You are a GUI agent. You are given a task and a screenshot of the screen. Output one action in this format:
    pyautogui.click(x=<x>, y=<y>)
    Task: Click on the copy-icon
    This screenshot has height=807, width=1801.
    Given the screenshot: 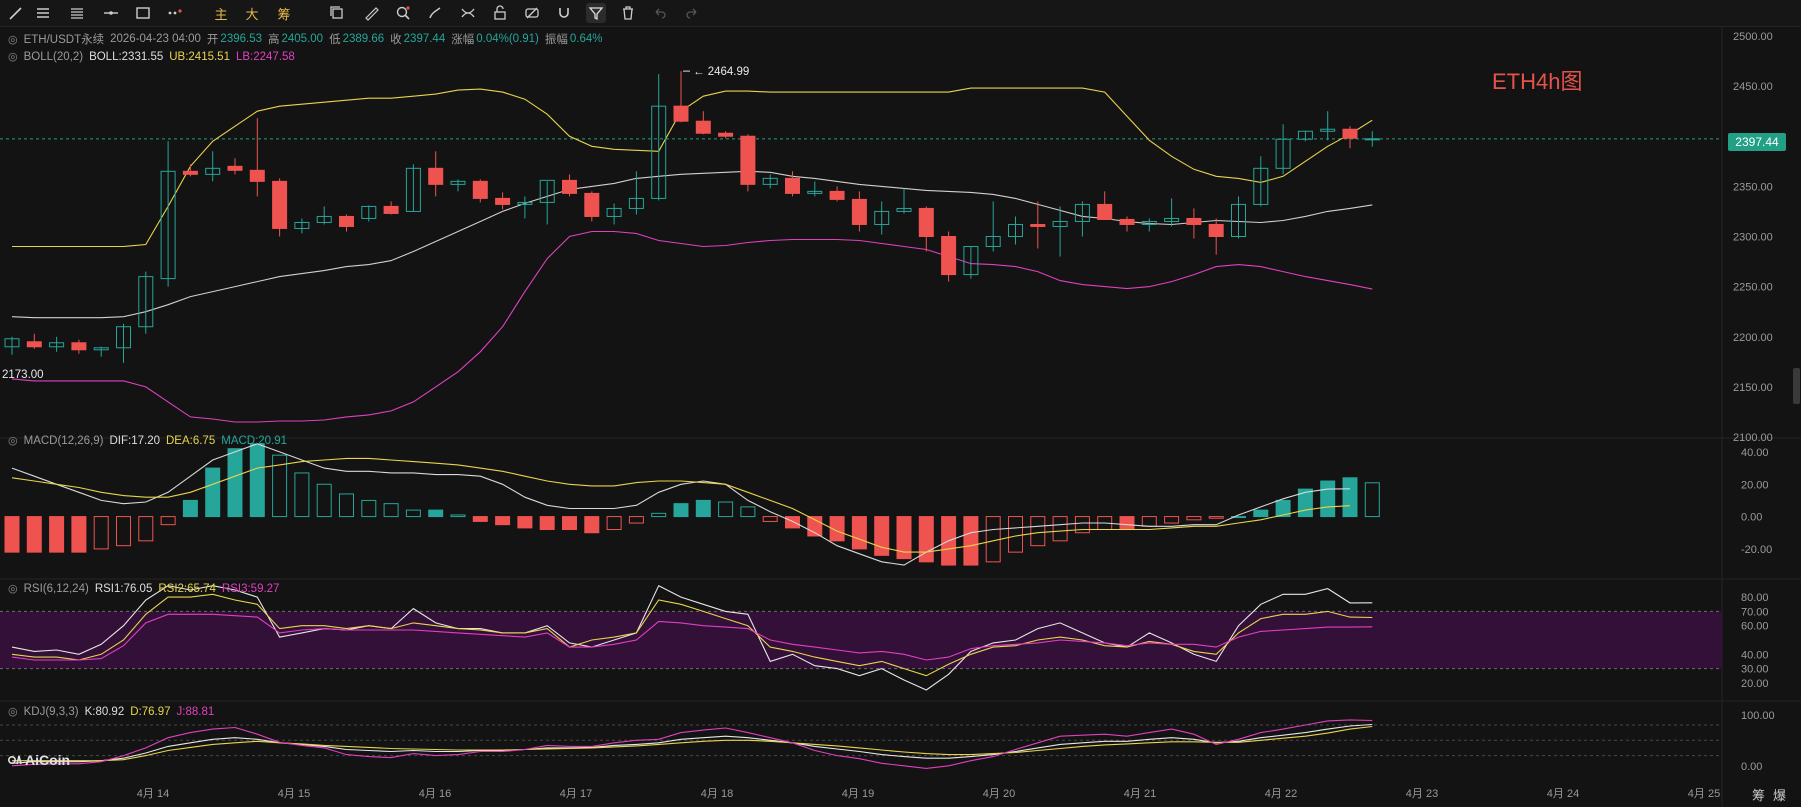 What is the action you would take?
    pyautogui.click(x=337, y=13)
    